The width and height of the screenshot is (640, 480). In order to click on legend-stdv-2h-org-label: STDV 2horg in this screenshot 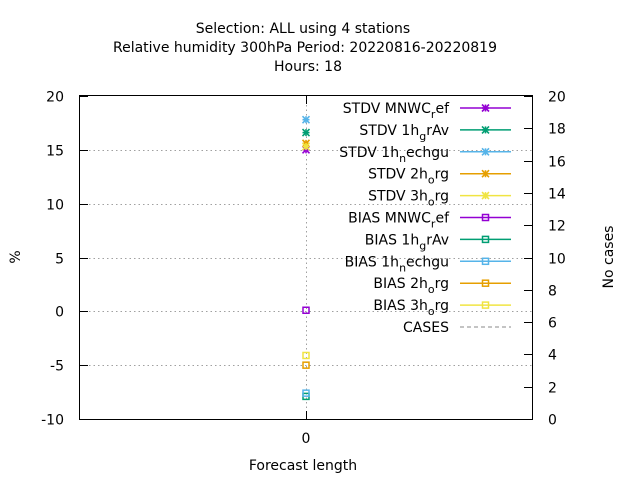, I will do `click(408, 177)`.